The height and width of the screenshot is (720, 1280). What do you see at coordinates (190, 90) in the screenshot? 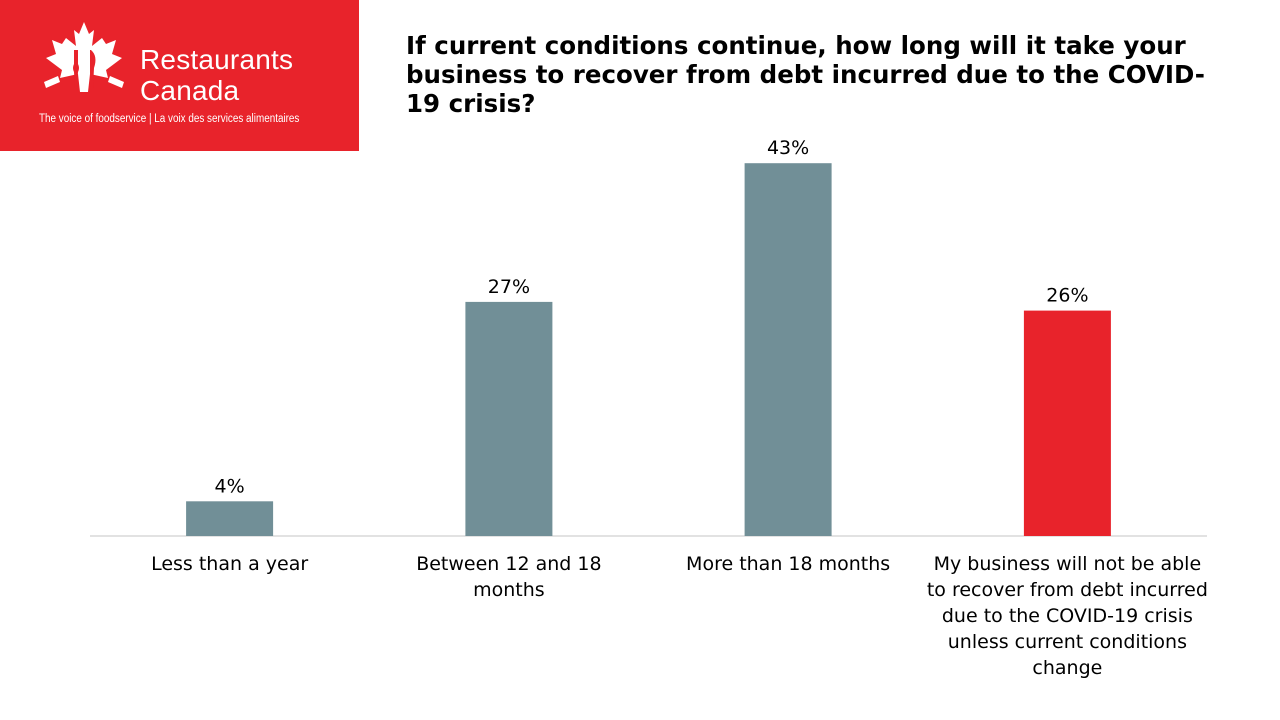
I see `brand-name-line2: Canada` at bounding box center [190, 90].